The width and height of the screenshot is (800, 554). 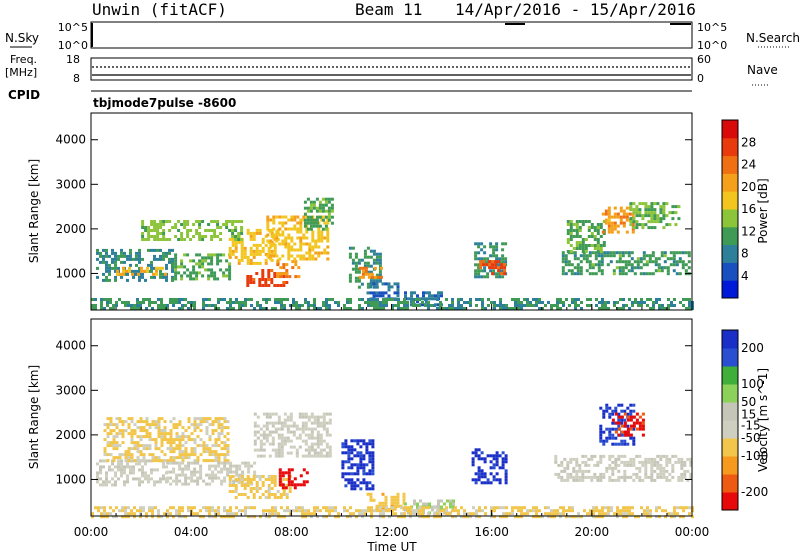 I want to click on y-tick-label: 1000, so click(x=70, y=479).